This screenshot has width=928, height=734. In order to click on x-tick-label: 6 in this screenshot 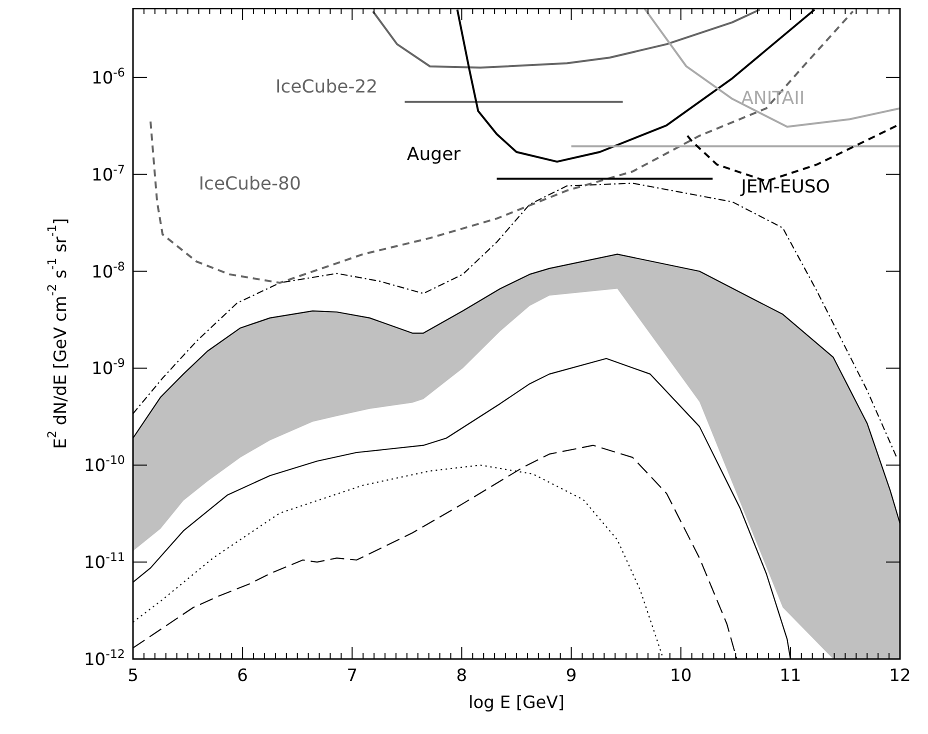, I will do `click(242, 676)`.